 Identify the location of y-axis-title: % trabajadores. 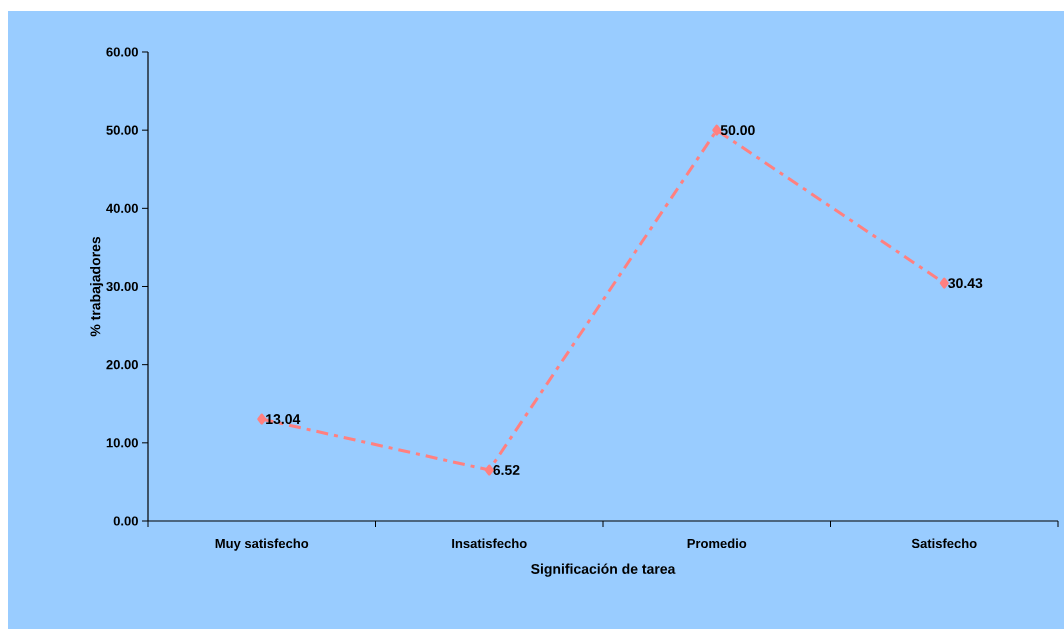
(97, 286).